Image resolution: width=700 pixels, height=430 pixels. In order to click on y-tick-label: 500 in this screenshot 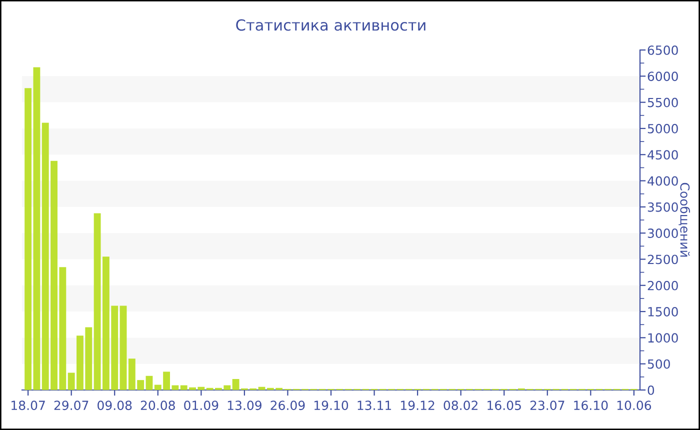, I will do `click(659, 364)`.